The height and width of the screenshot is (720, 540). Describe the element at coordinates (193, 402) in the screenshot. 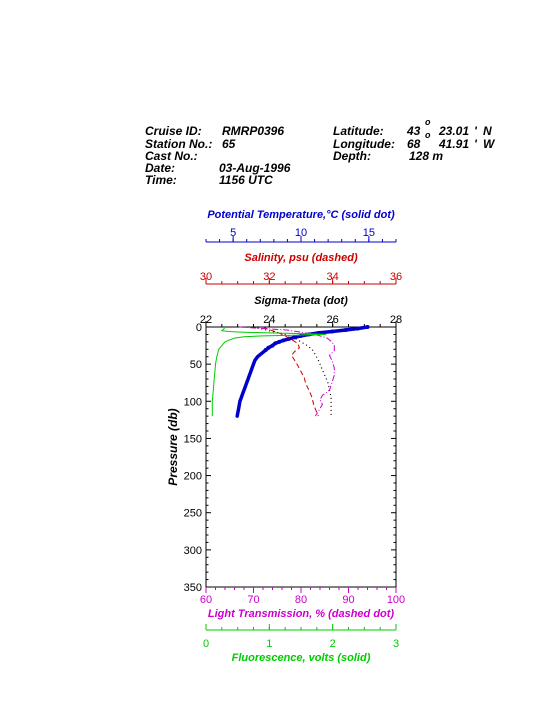

I see `y-tick-label: 100` at that location.